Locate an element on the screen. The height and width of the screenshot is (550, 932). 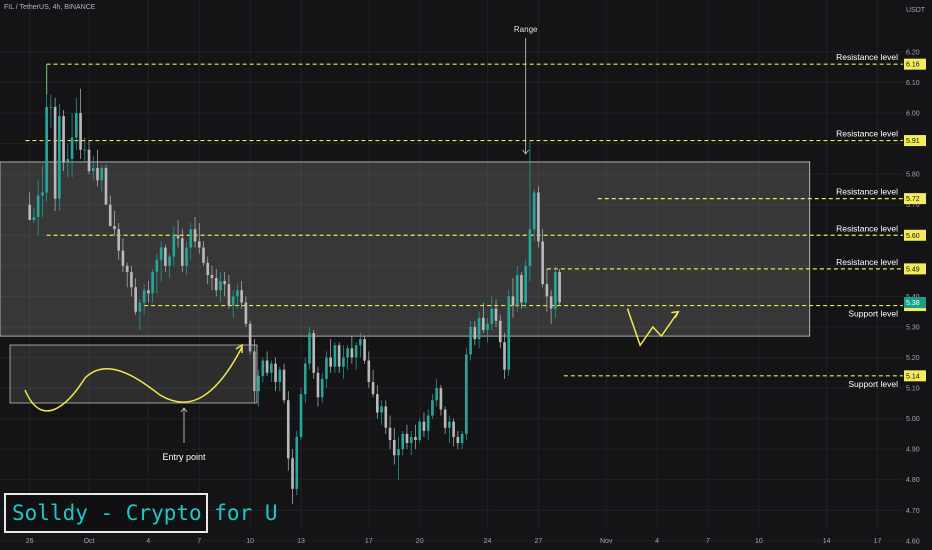
level-label: Resistance level is located at coordinates (867, 262).